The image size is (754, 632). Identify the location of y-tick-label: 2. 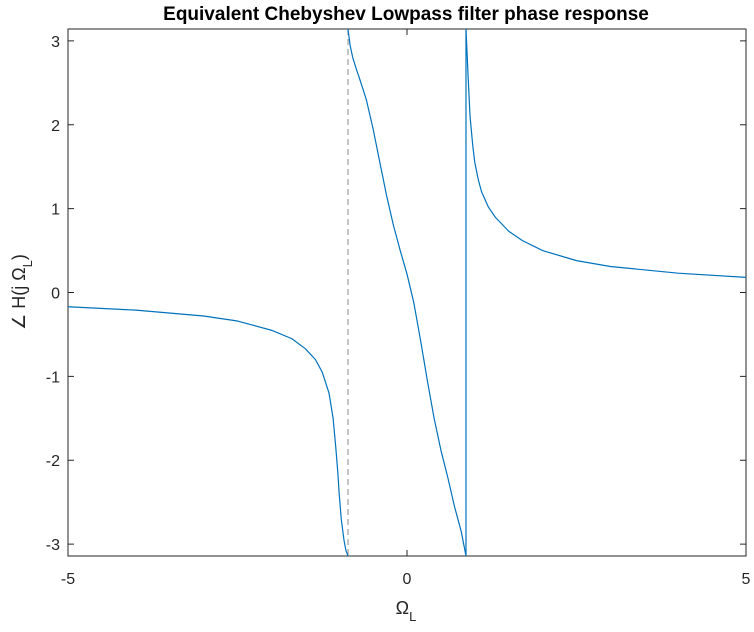
(55, 126).